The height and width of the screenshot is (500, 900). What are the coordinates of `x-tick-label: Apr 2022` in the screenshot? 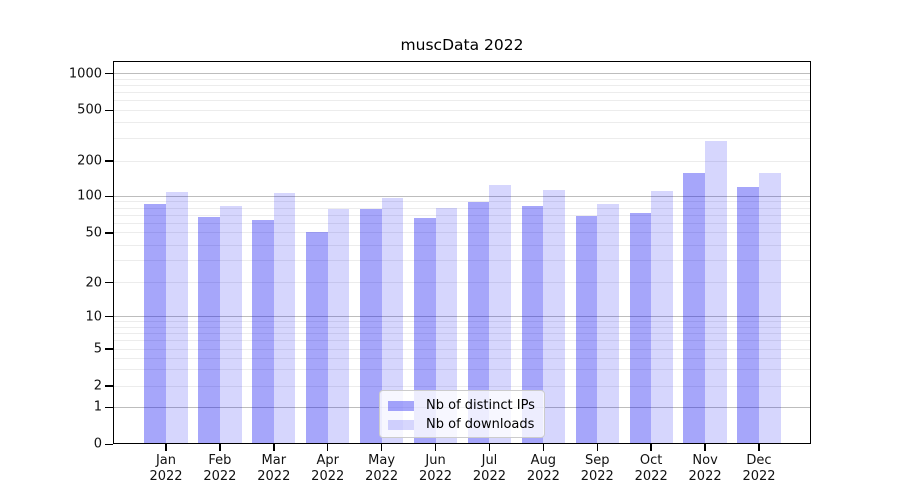 It's located at (328, 468).